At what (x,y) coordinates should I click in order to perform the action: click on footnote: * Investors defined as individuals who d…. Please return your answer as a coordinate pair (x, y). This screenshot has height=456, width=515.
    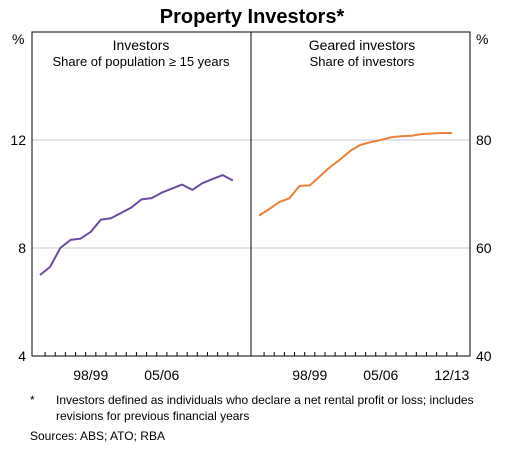
    Looking at the image, I should click on (265, 408).